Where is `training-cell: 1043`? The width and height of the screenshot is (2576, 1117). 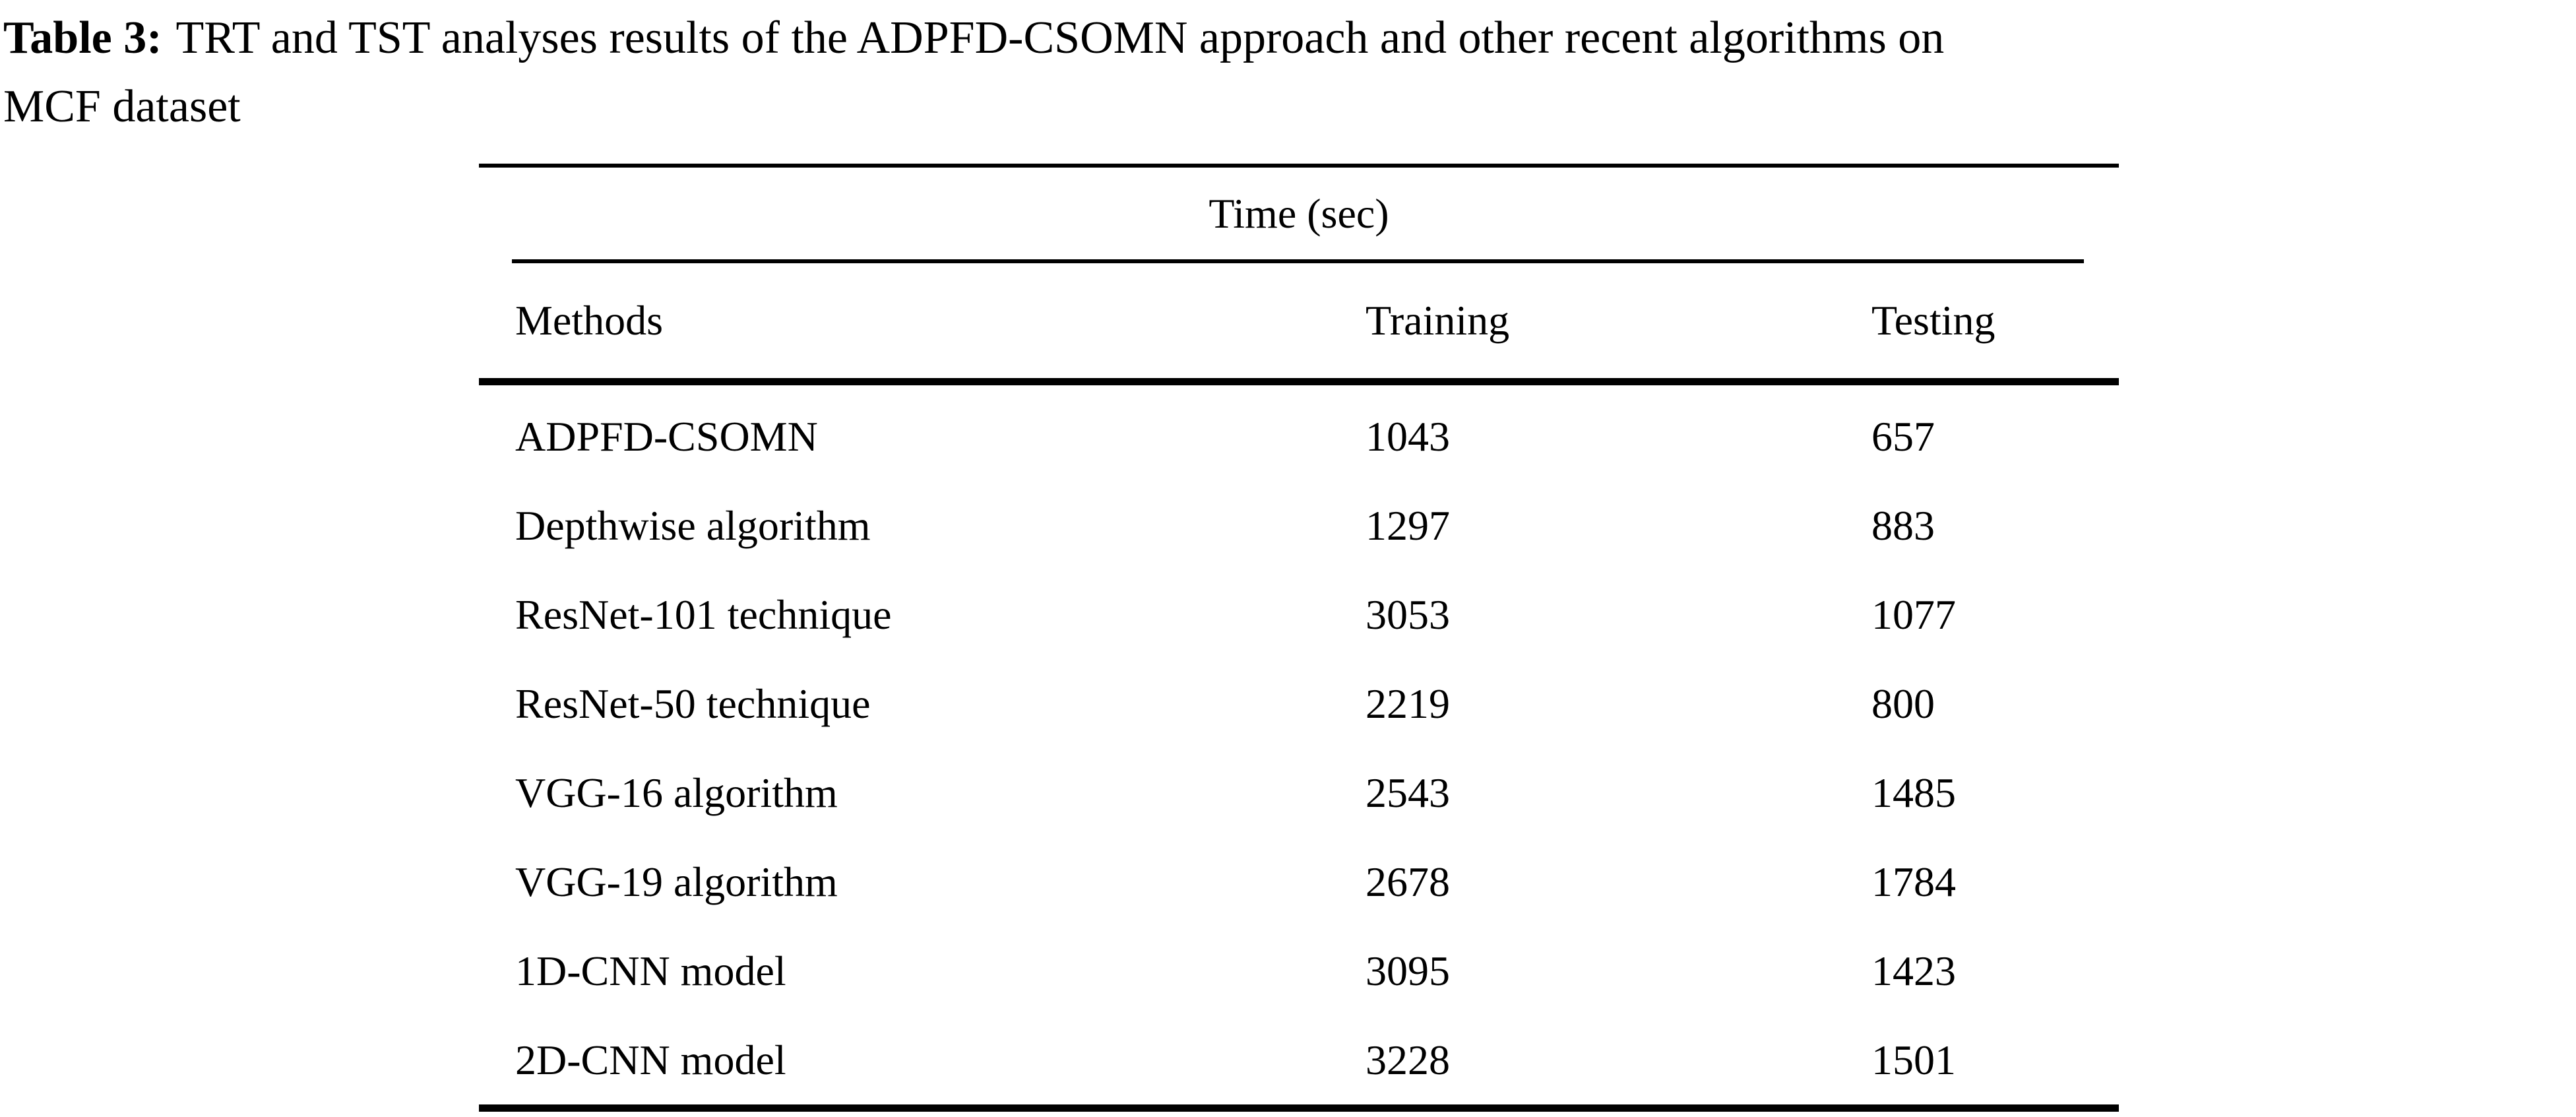 training-cell: 1043 is located at coordinates (1408, 436).